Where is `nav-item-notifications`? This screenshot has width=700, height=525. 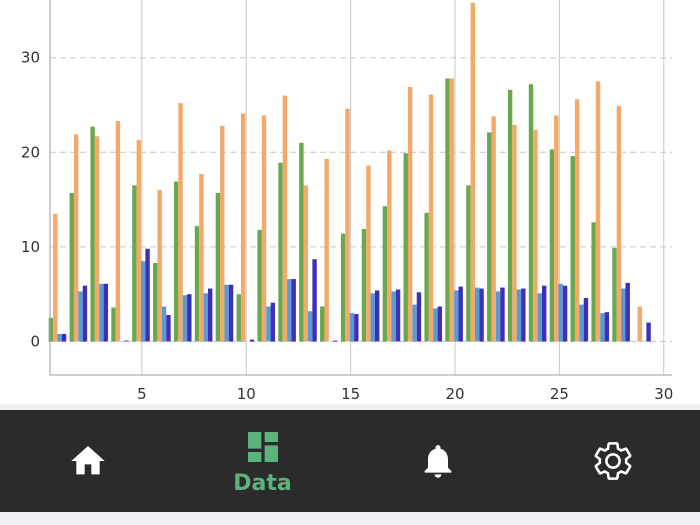
nav-item-notifications is located at coordinates (437, 461).